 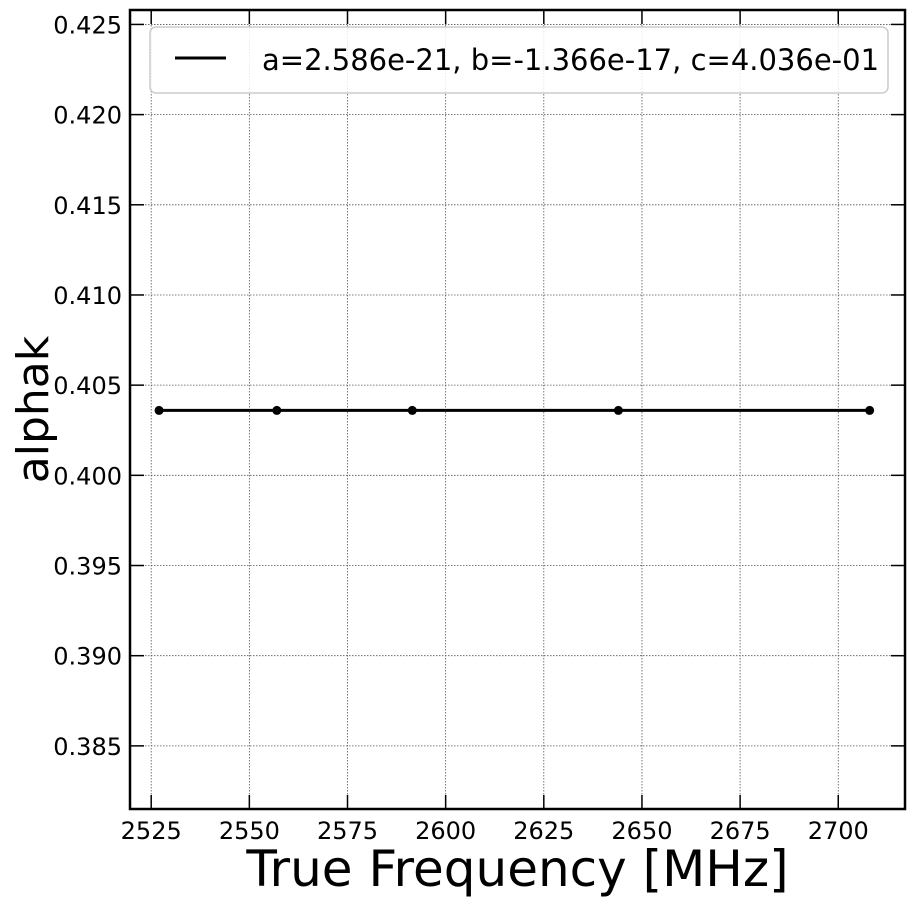 What do you see at coordinates (87, 747) in the screenshot?
I see `y-tick-label: 0.385` at bounding box center [87, 747].